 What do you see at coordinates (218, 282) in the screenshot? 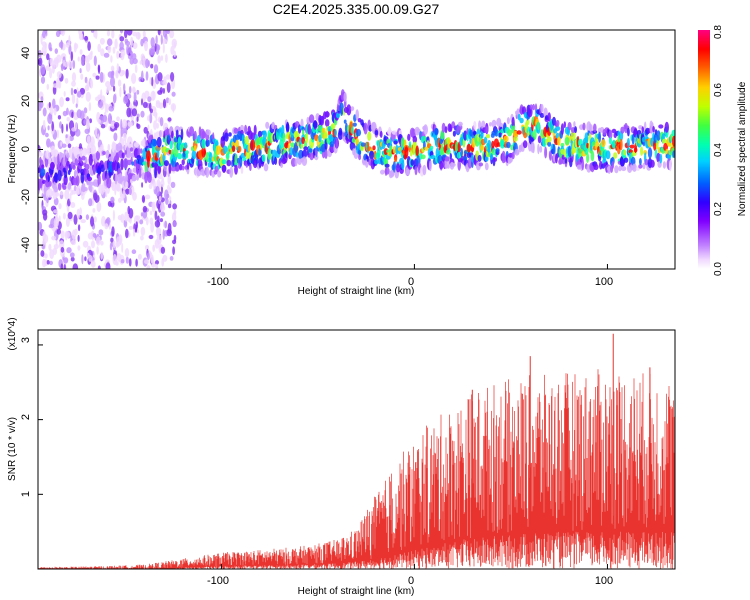
I see `spectrogram-xtick-neg100: -100` at bounding box center [218, 282].